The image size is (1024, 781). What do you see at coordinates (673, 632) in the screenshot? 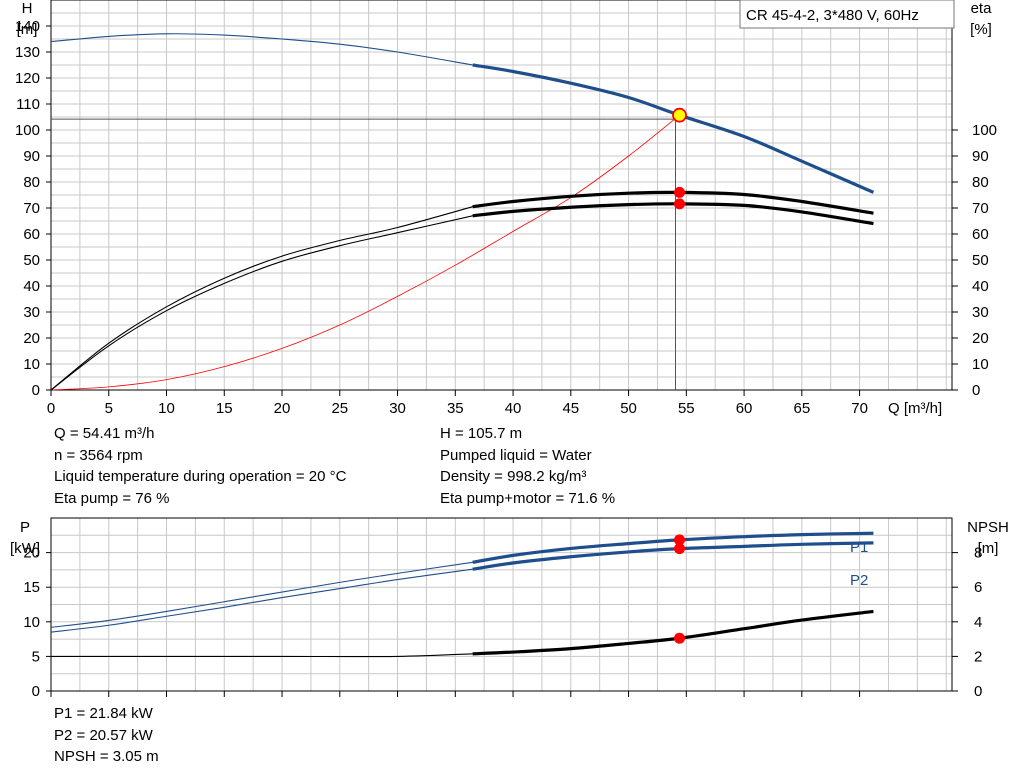
I see `lower-npsh-curve` at bounding box center [673, 632].